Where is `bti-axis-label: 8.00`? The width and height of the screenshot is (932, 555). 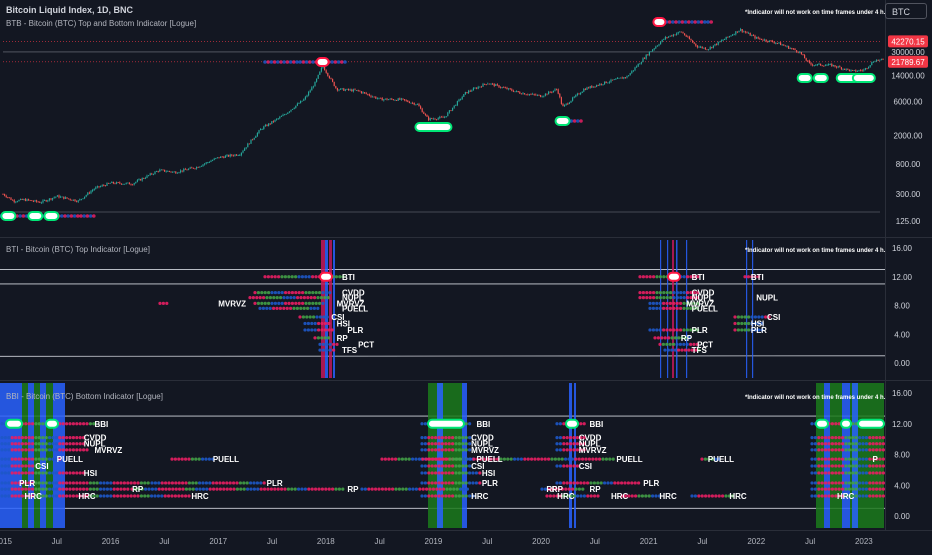 bti-axis-label: 8.00 is located at coordinates (902, 306).